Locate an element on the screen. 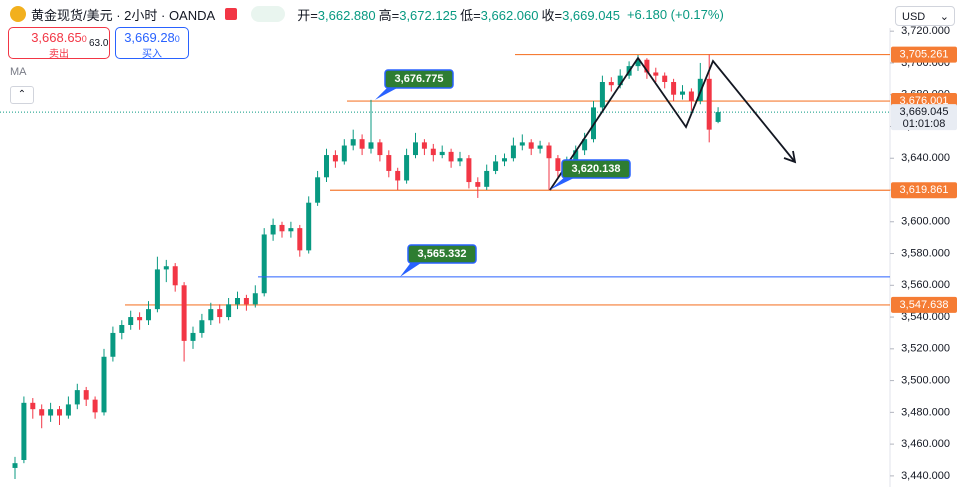  collapse-button: ⌃ is located at coordinates (22, 95).